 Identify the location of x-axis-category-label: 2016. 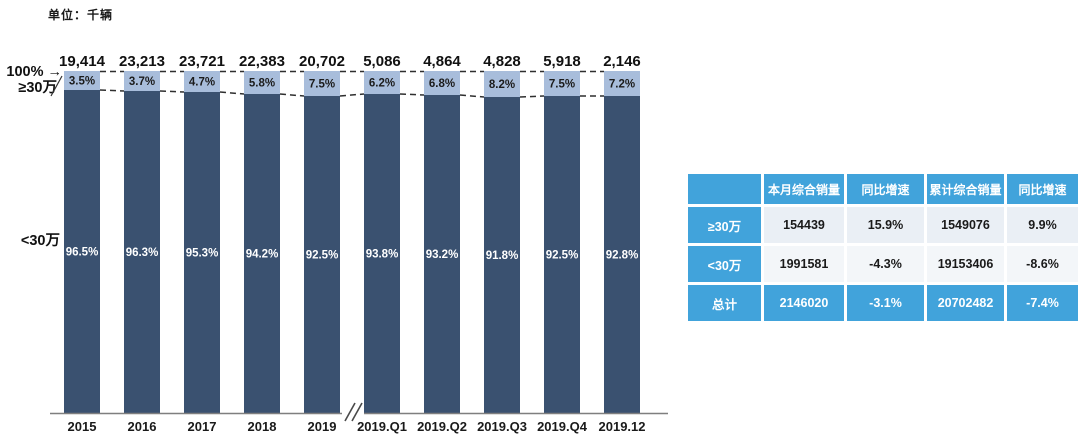
(142, 426).